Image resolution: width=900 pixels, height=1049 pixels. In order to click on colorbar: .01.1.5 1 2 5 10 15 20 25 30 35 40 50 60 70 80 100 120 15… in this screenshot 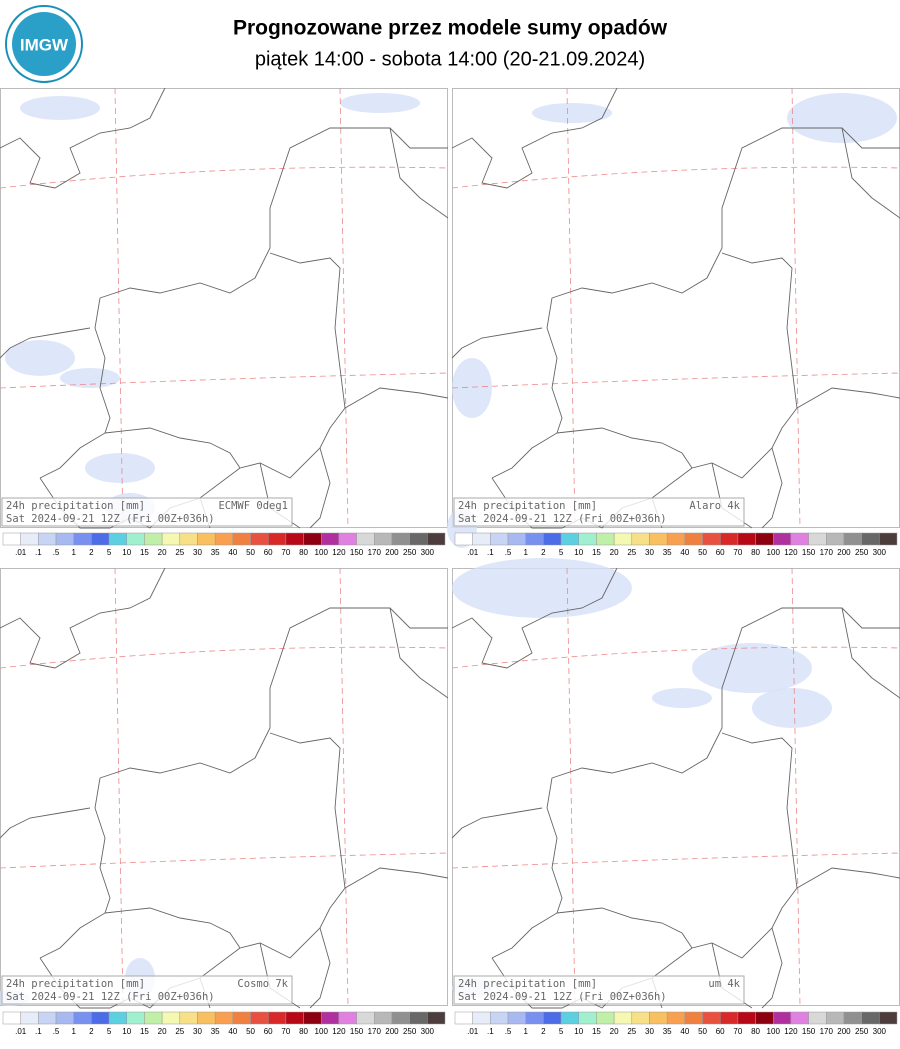, I will do `click(224, 1023)`.